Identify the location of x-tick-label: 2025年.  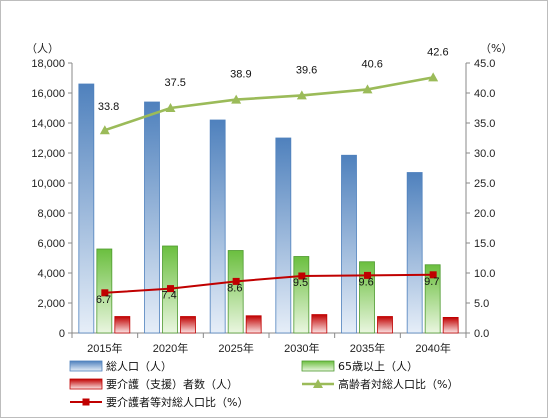
(235, 348).